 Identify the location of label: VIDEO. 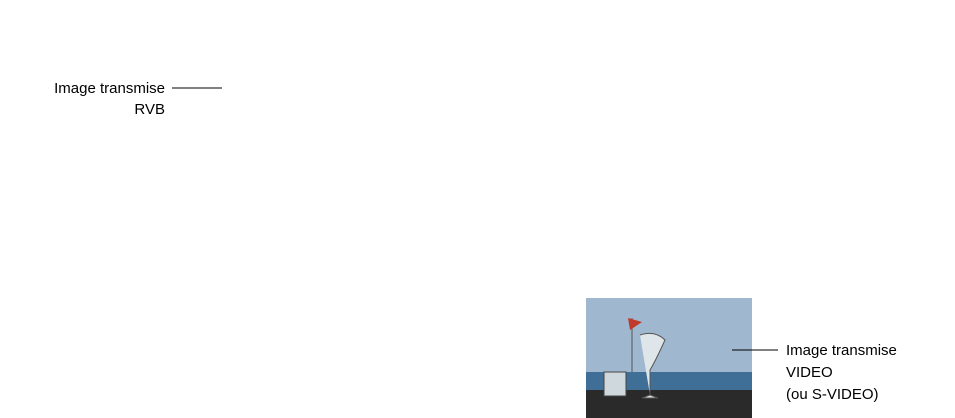
(809, 372).